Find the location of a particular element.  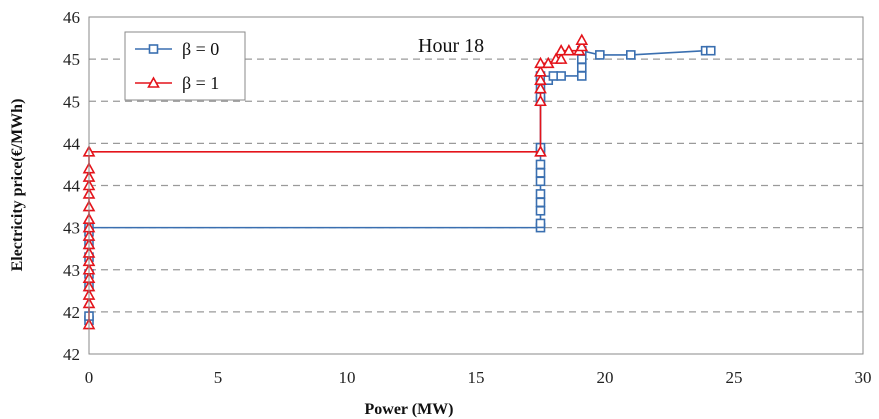

x-tick-label-5: 25 is located at coordinates (734, 377).